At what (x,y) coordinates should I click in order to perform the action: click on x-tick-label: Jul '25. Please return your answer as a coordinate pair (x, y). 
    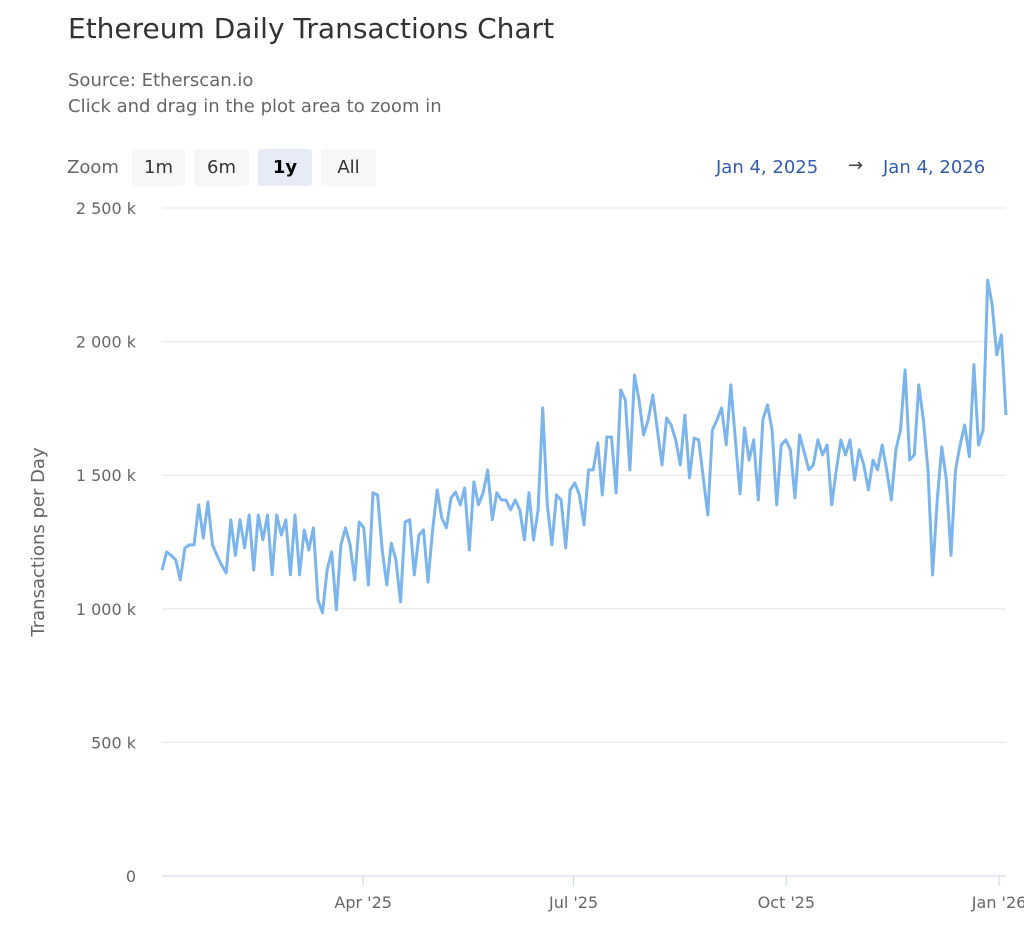
    Looking at the image, I should click on (573, 902).